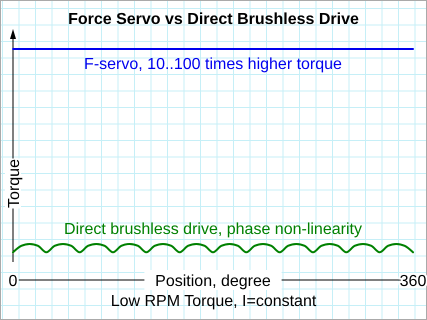  What do you see at coordinates (213, 64) in the screenshot?
I see `series-label: F-servo, 10..100 times higher torque` at bounding box center [213, 64].